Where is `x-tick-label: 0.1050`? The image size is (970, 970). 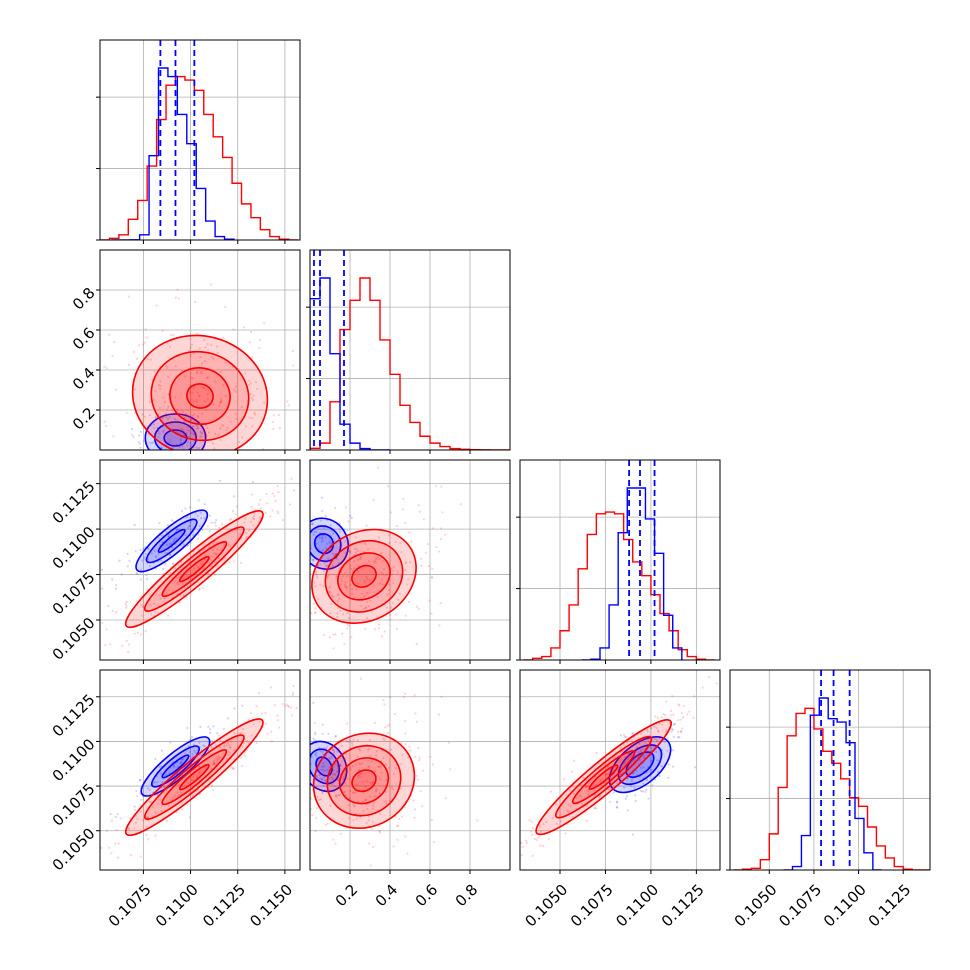
x-tick-label: 0.1050 is located at coordinates (756, 906).